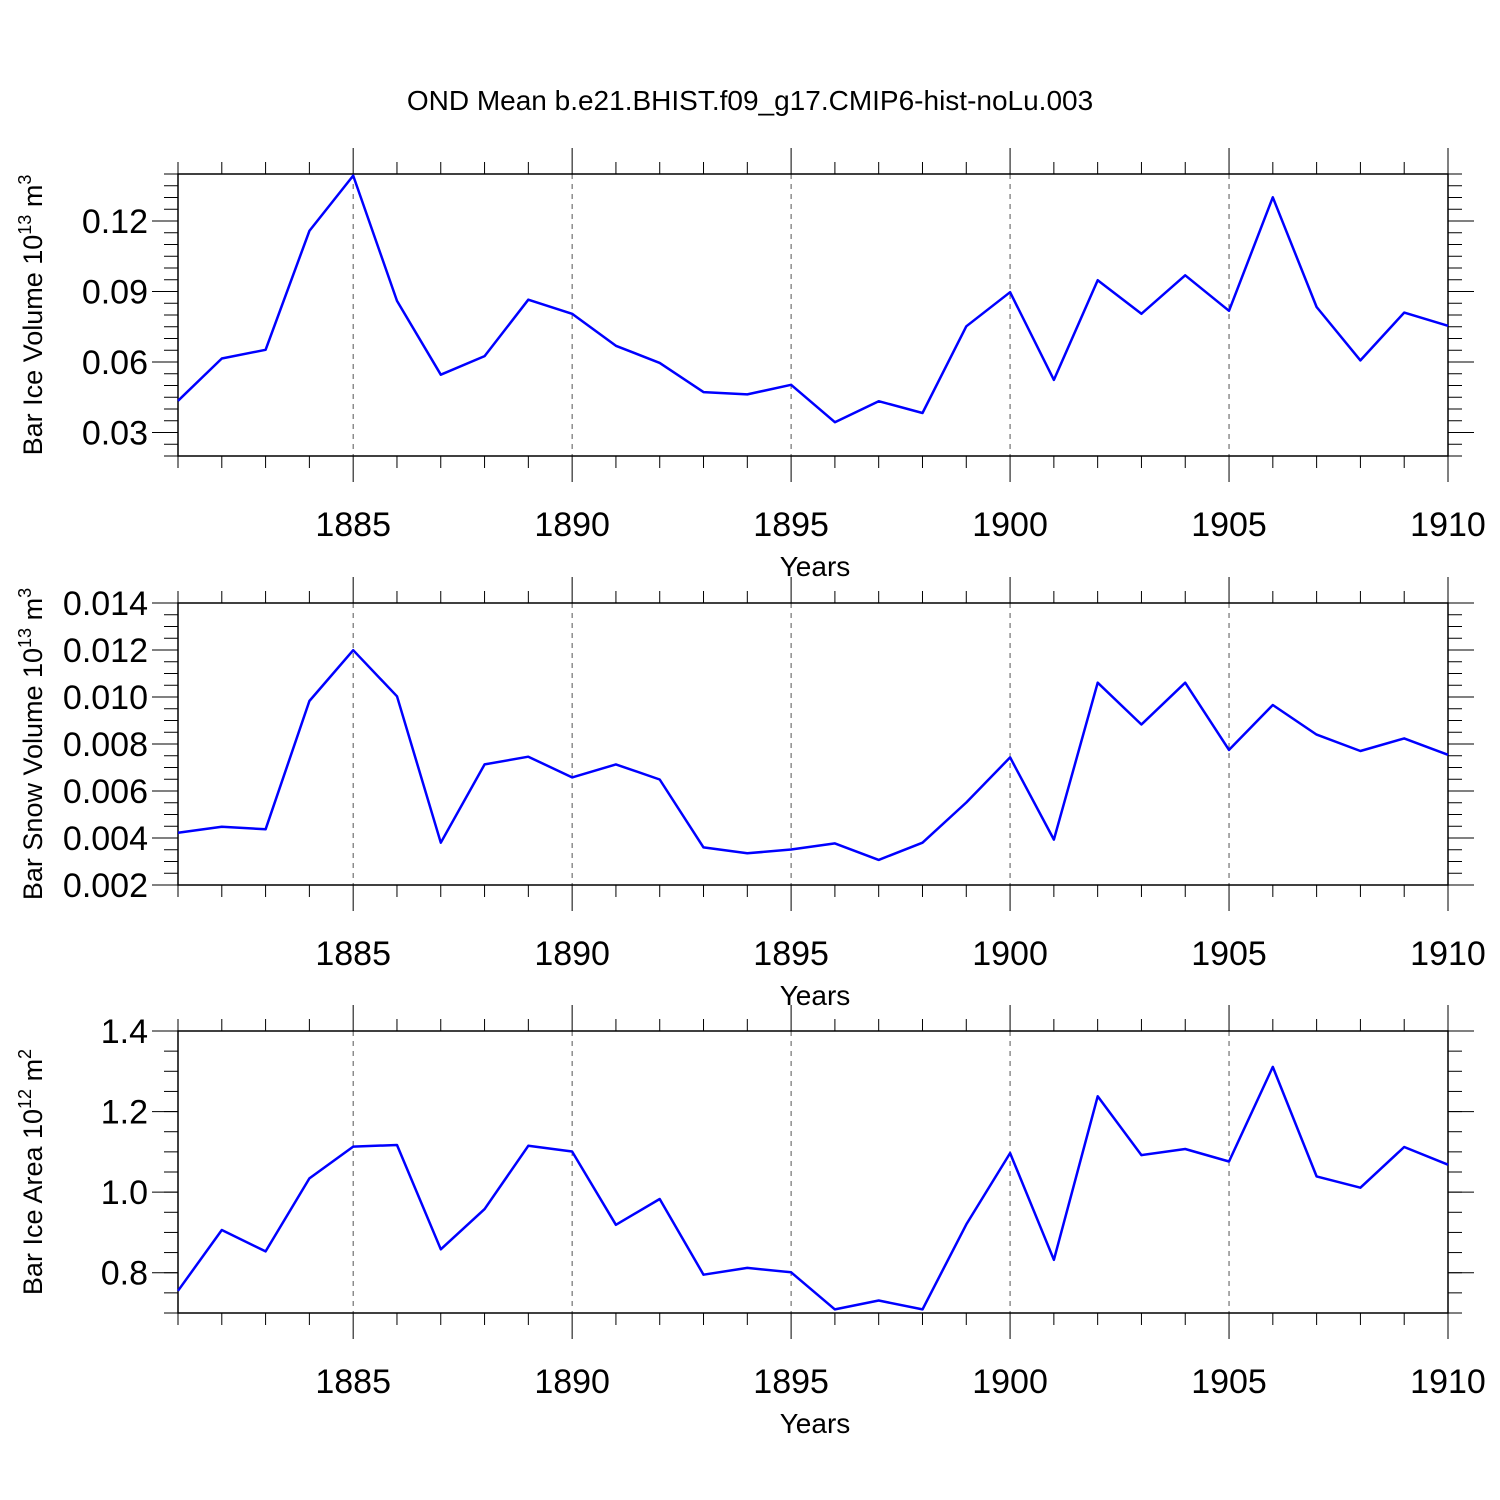 The height and width of the screenshot is (1500, 1500). What do you see at coordinates (115, 293) in the screenshot?
I see `y-tick-label: 0.09` at bounding box center [115, 293].